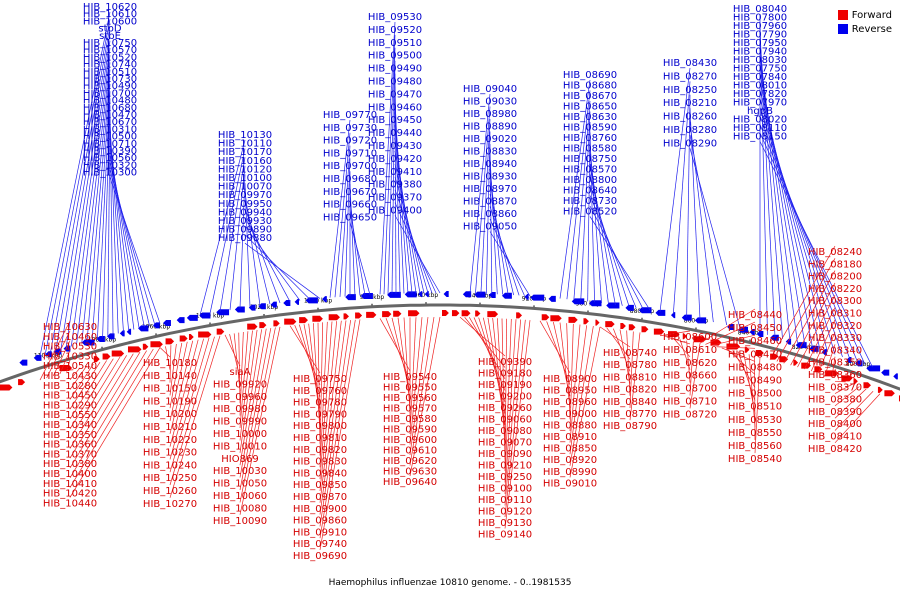 Image resolution: width=900 pixels, height=600 pixels. What do you see at coordinates (170, 363) in the screenshot?
I see `forward-gene-label: HIB_10180` at bounding box center [170, 363].